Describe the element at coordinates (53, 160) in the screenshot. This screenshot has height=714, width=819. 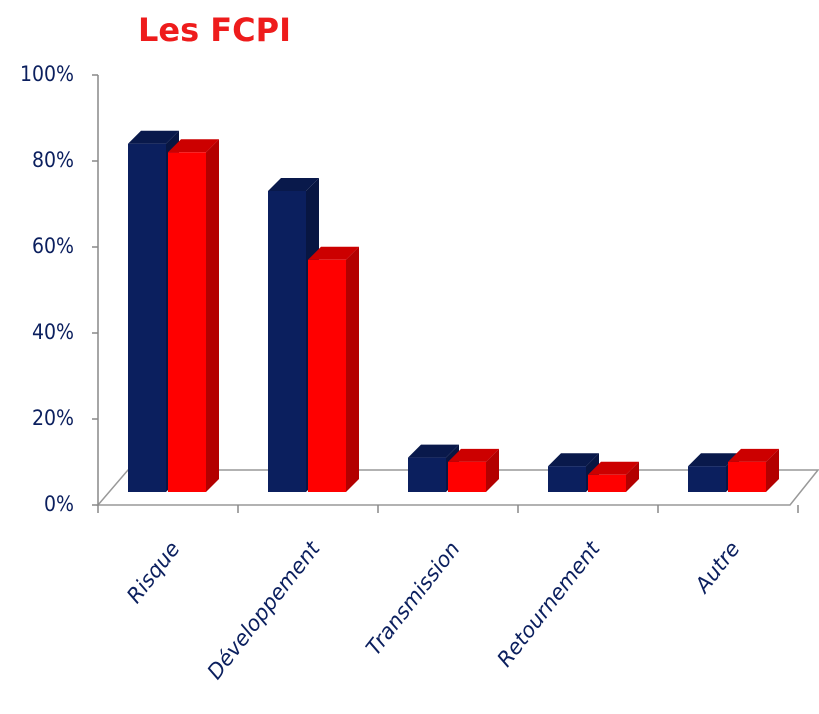
I see `y-tick-label: 80%` at that location.